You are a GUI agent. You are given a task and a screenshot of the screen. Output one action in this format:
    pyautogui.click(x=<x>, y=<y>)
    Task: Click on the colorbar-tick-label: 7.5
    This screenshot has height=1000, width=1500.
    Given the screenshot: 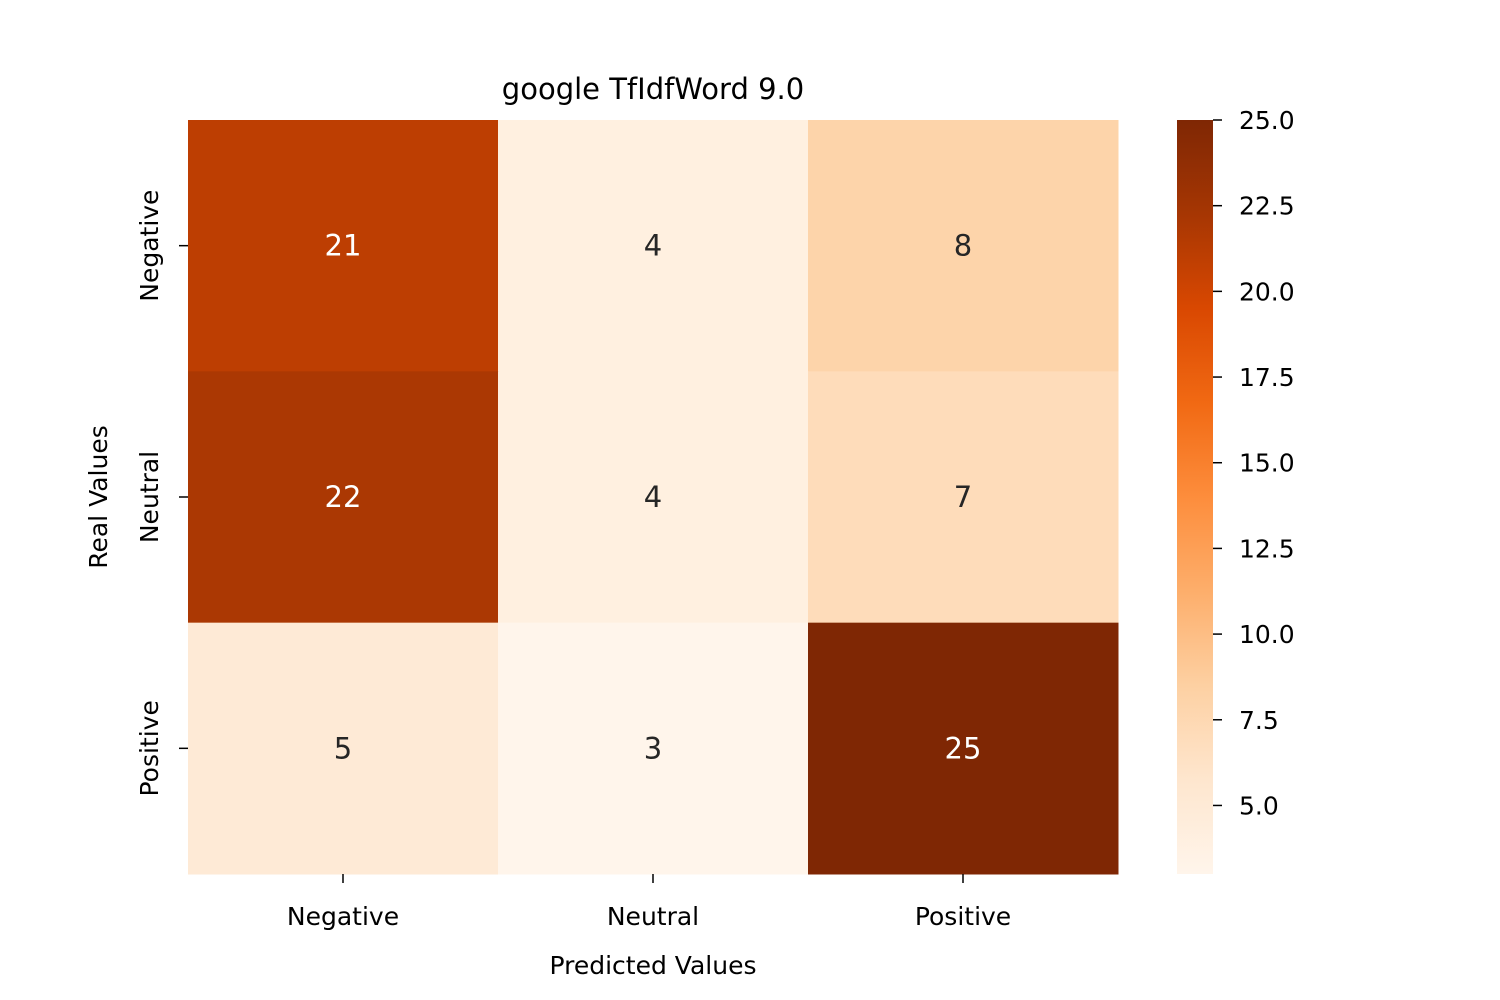 What is the action you would take?
    pyautogui.click(x=1259, y=720)
    